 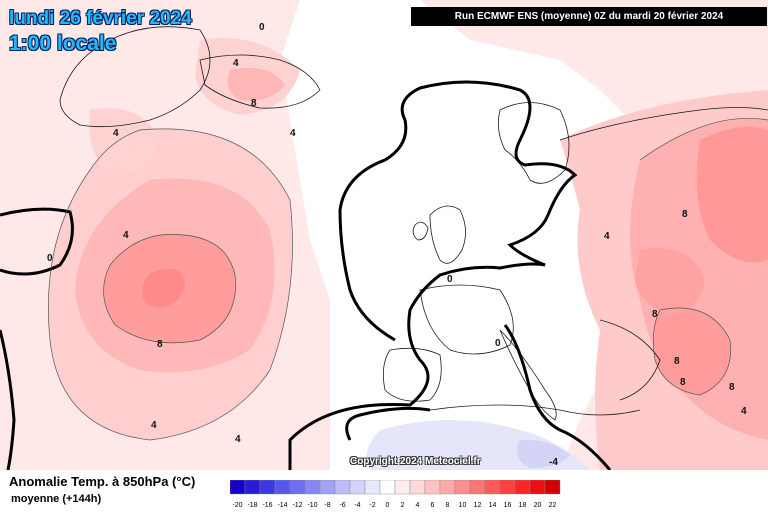 I want to click on greenland-anomaly, so click(x=124, y=141).